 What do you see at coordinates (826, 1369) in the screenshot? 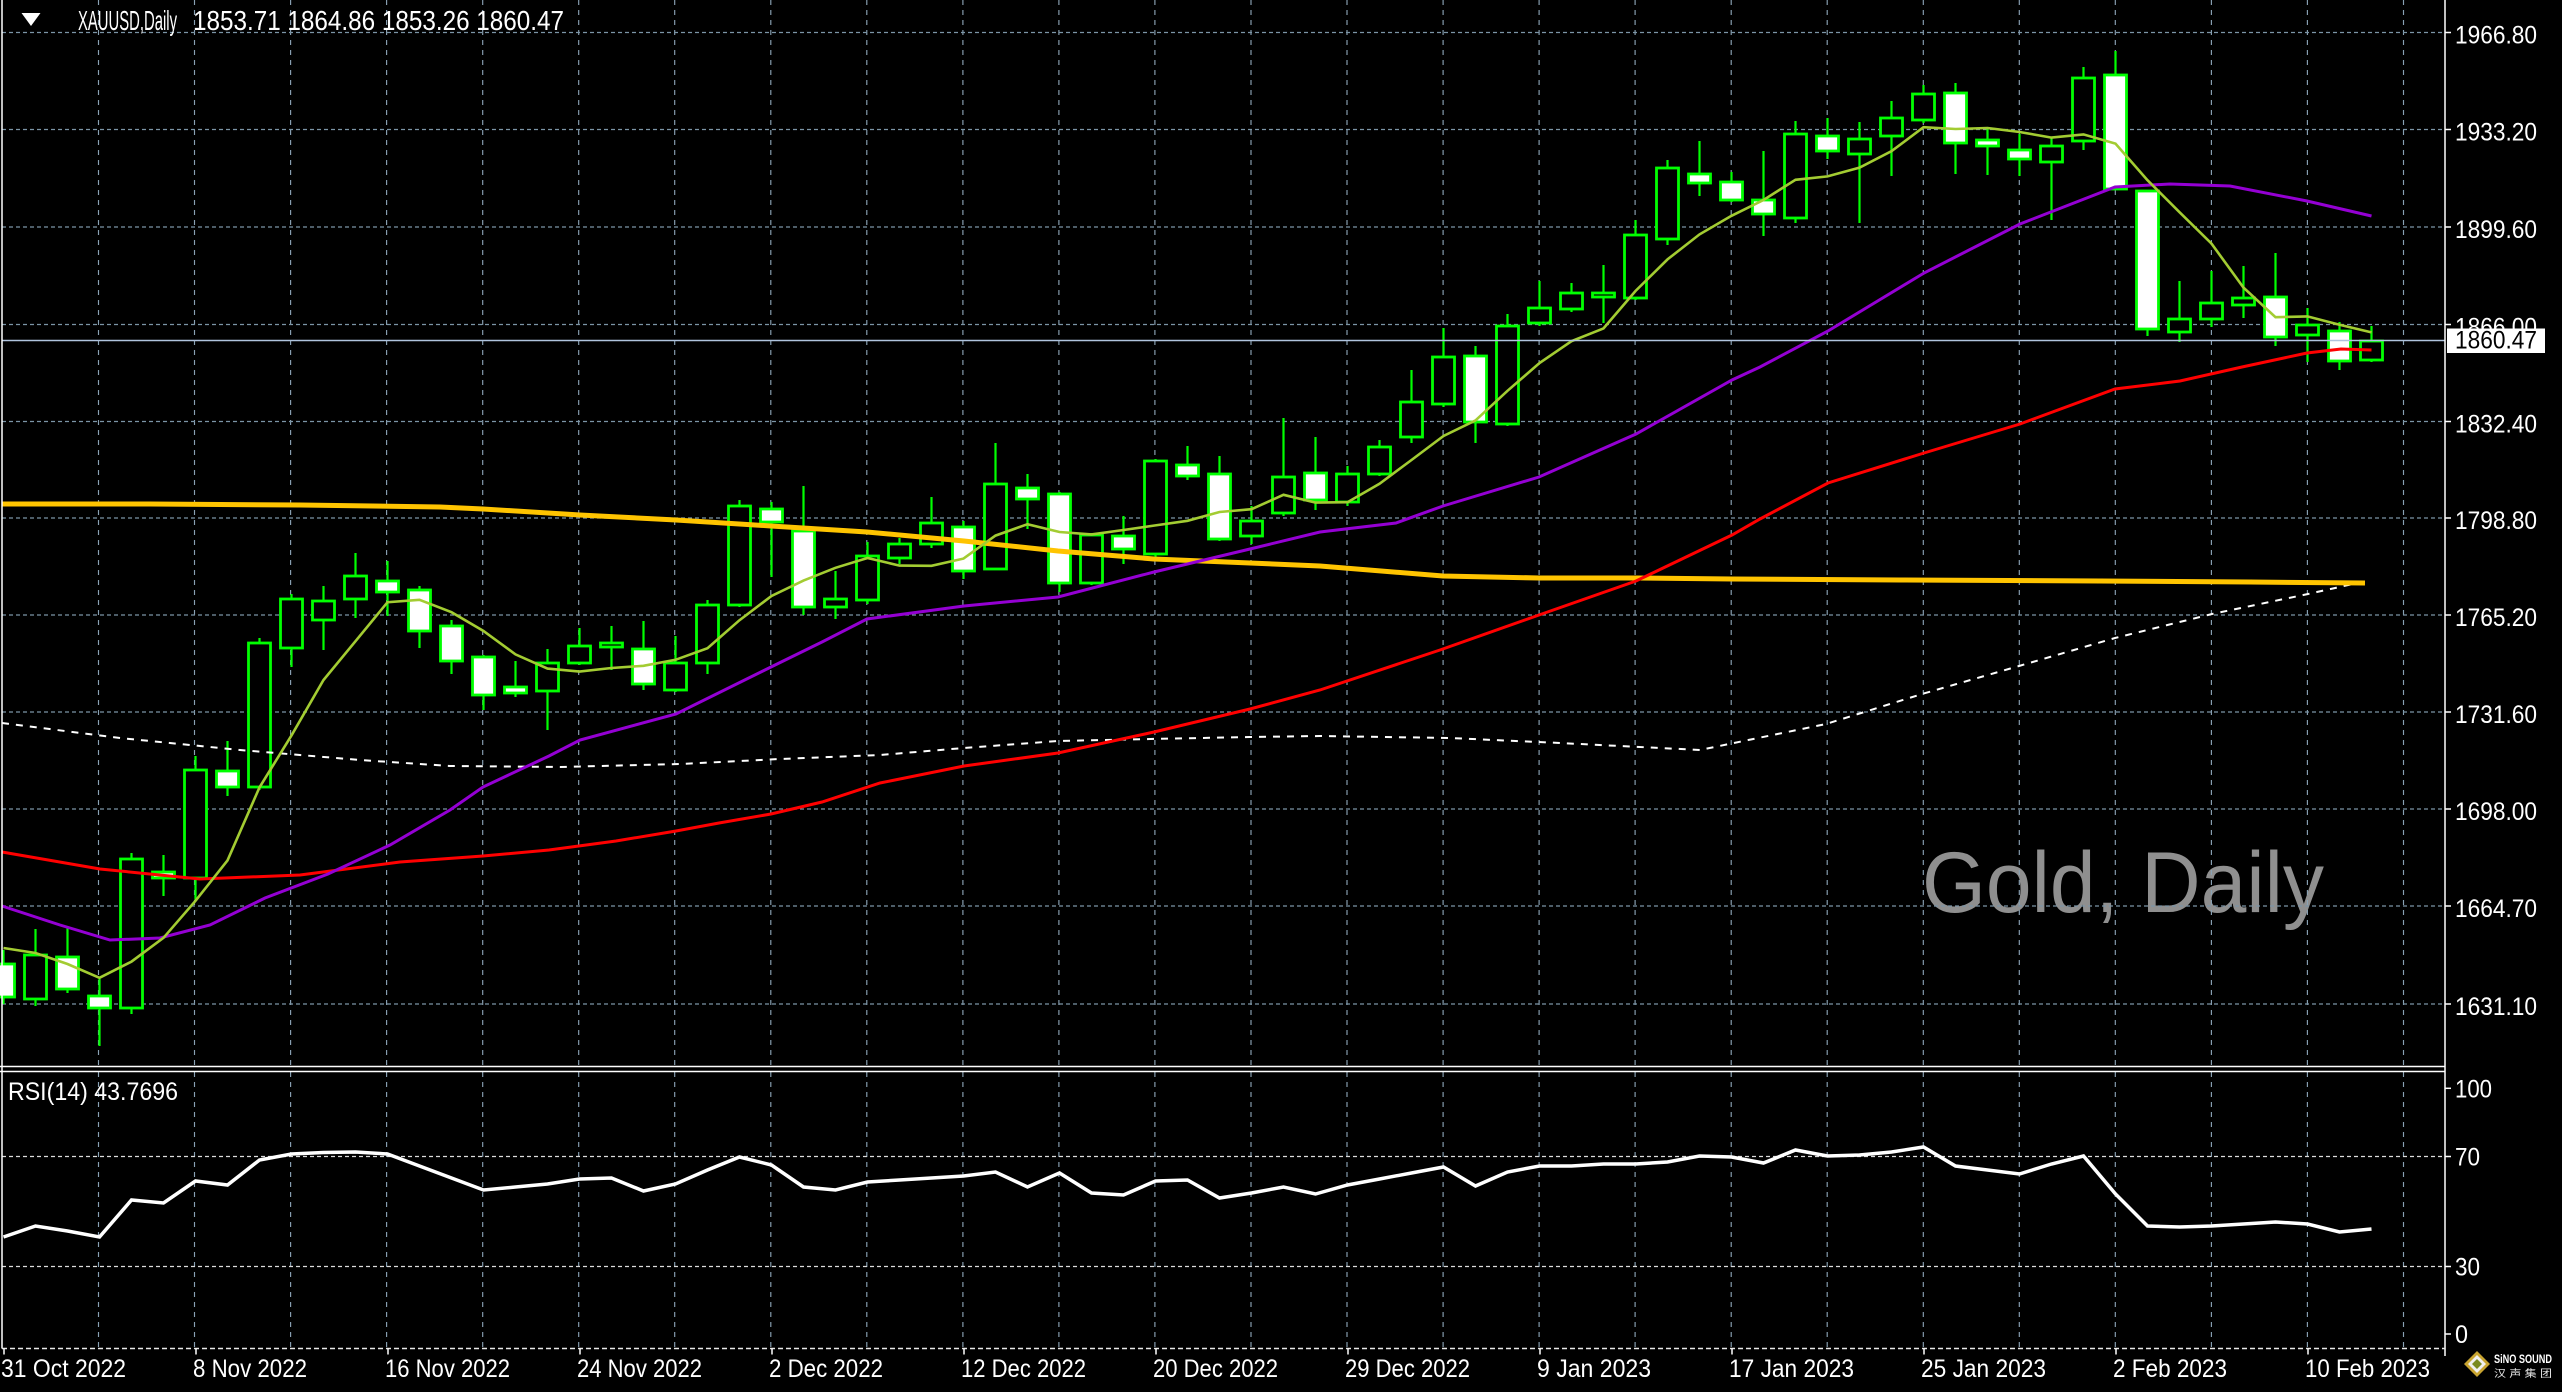
I see `svg-text: 2 Dec 2022` at bounding box center [826, 1369].